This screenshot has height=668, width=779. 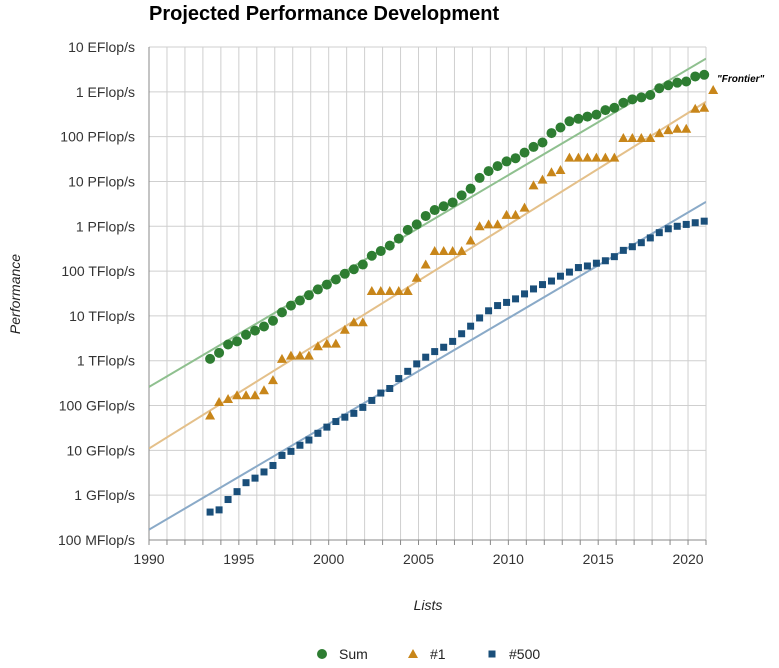 What do you see at coordinates (105, 226) in the screenshot?
I see `y-tick-label: 1 PFlop/s` at bounding box center [105, 226].